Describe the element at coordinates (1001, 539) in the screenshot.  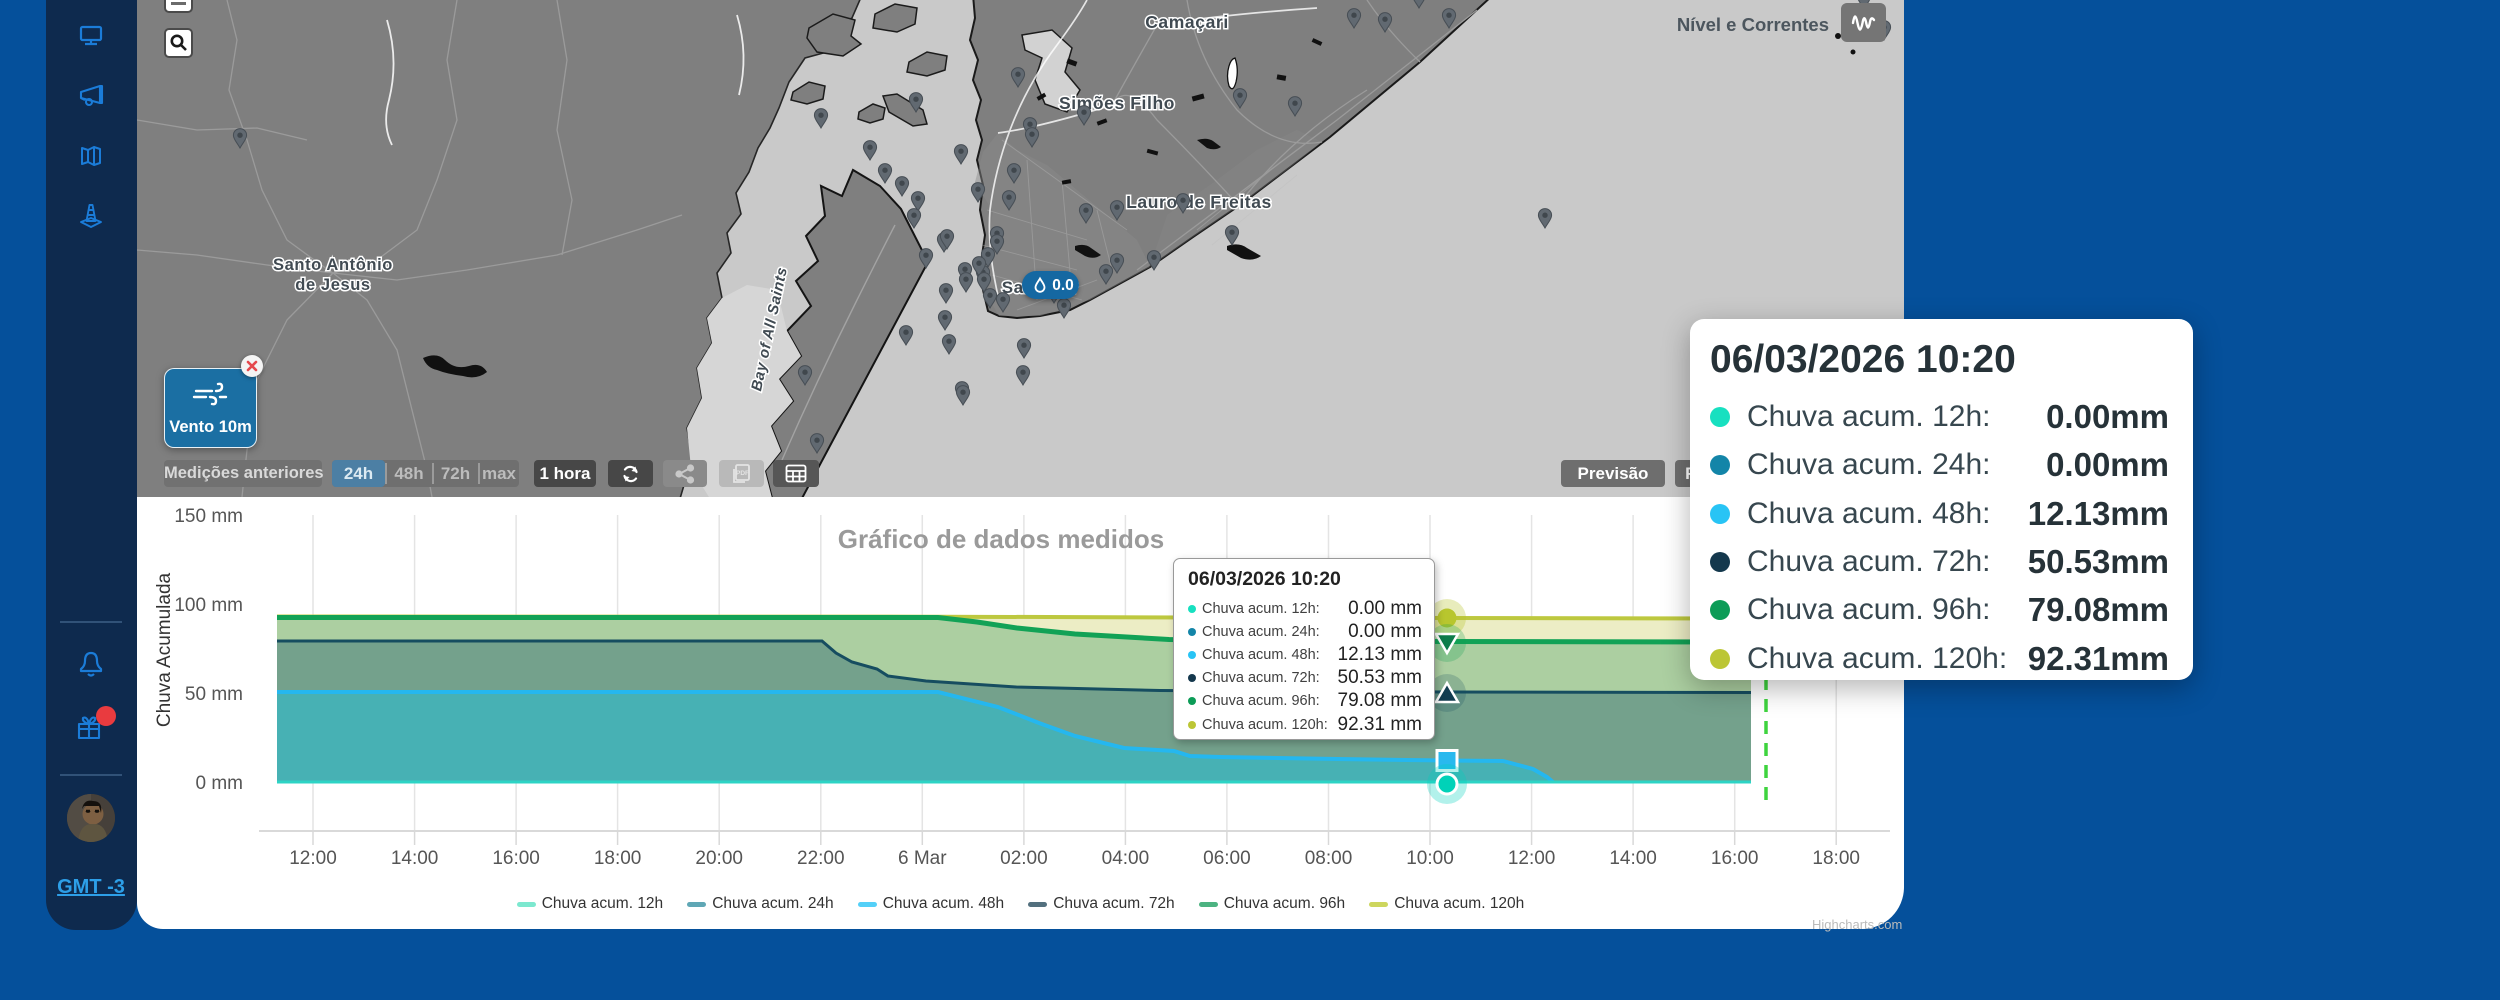
I see `svg-text: Gráfico de dados medidos` at that location.